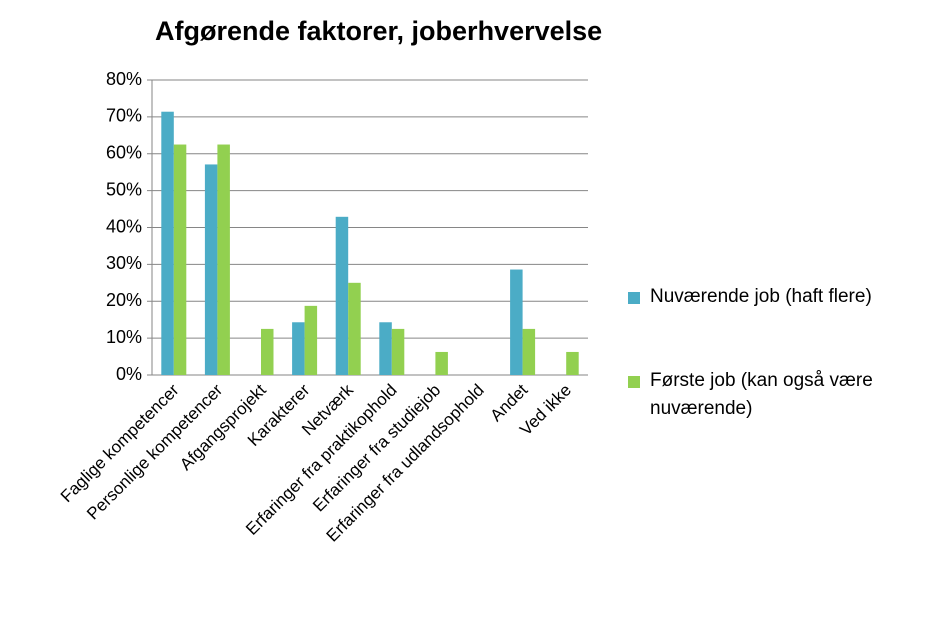  What do you see at coordinates (761, 394) in the screenshot?
I see `legend-label: Første job (kan også være nuværende)` at bounding box center [761, 394].